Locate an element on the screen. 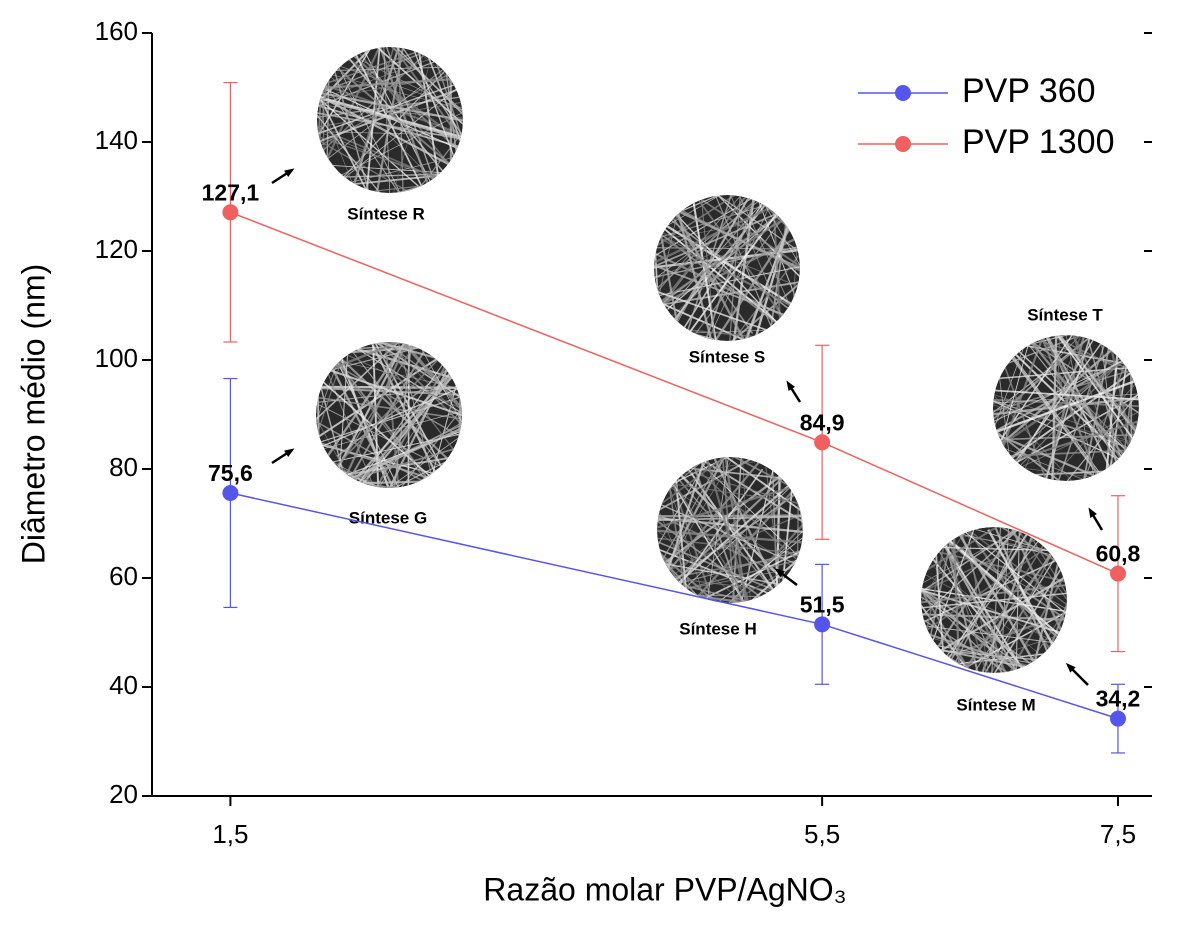 This screenshot has height=925, width=1182. value-label: 75,6 is located at coordinates (230, 473).